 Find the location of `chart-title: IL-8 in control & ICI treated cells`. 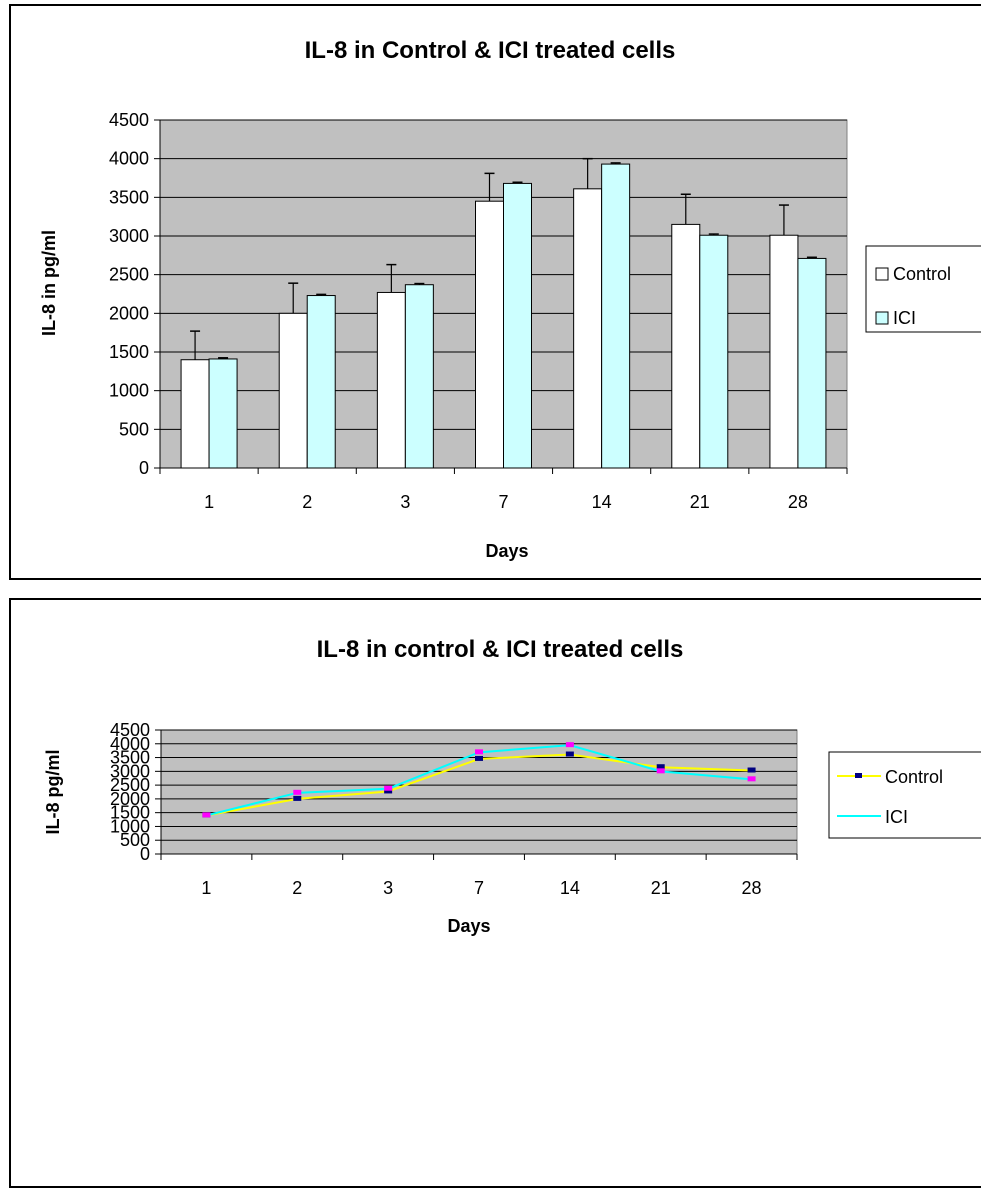

chart-title: IL-8 in control & ICI treated cells is located at coordinates (500, 649).